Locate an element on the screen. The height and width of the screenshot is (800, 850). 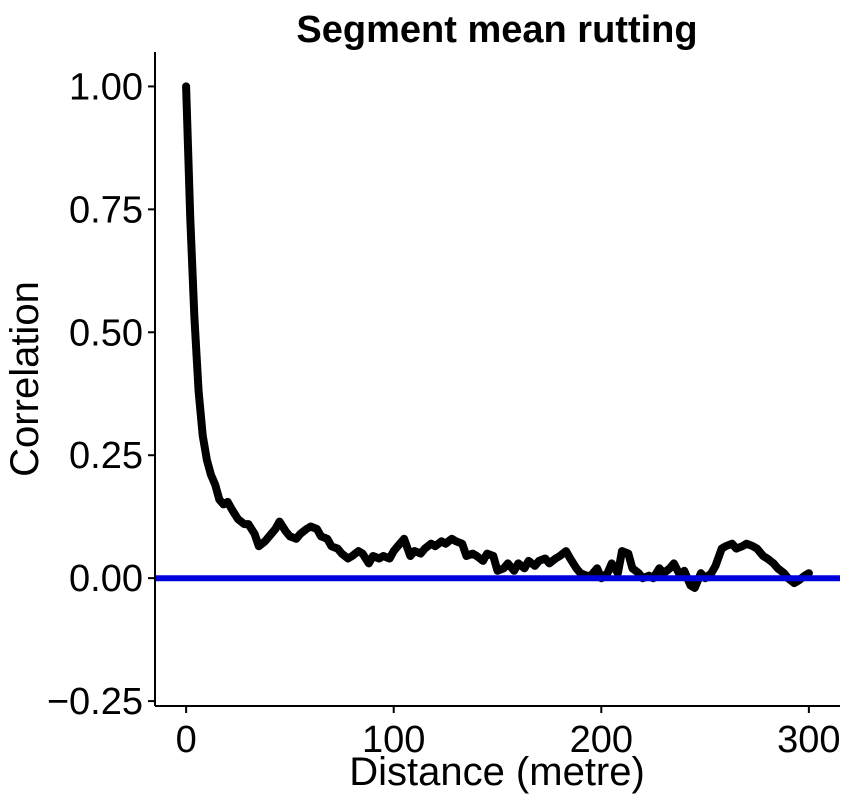
x-tick-label: 100 is located at coordinates (393, 740).